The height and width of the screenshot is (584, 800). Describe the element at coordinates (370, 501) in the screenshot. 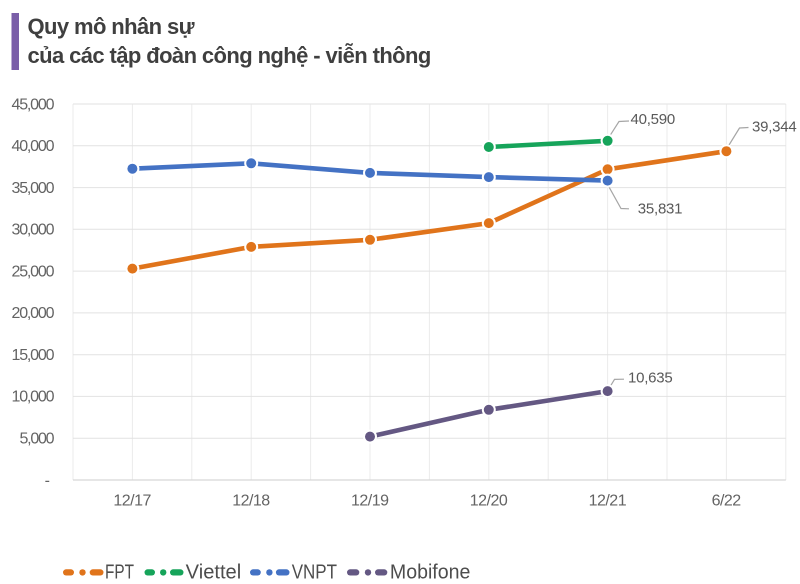

I see `svg-text: 12/19` at that location.